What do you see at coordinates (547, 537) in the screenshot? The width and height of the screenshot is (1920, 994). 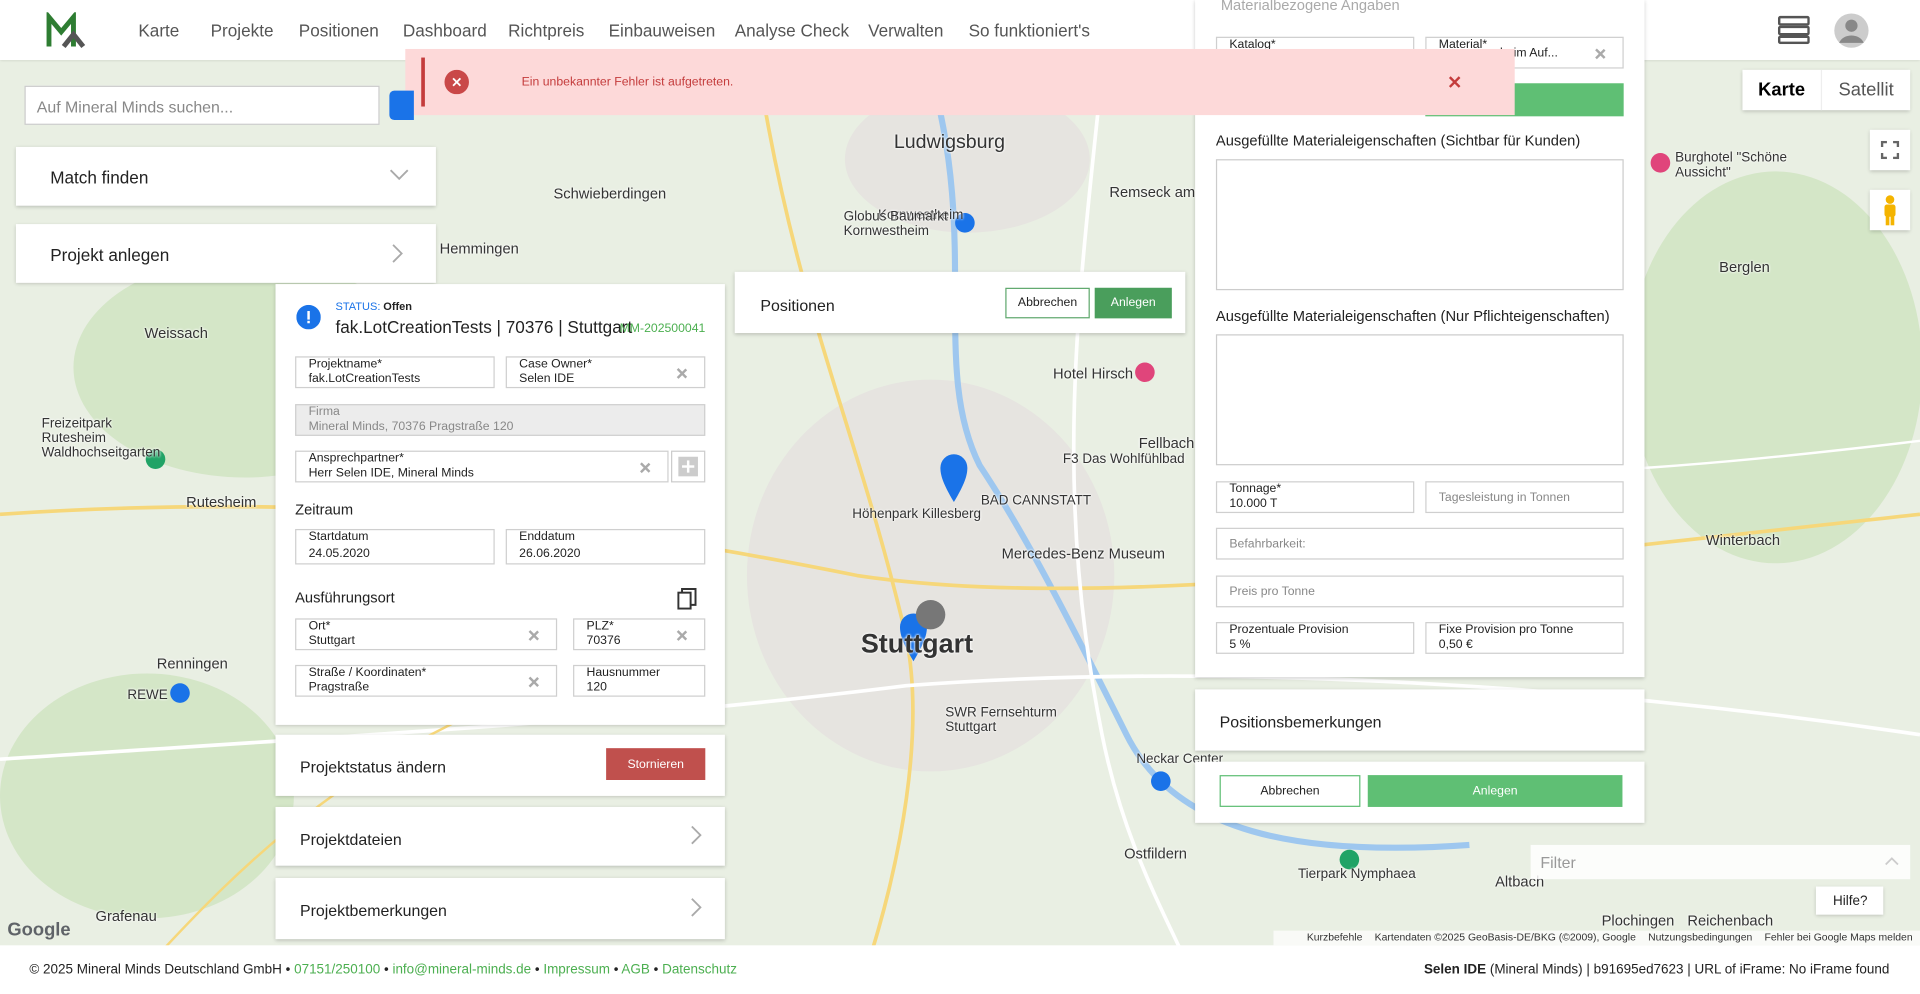 I see `field-label: Enddatum` at bounding box center [547, 537].